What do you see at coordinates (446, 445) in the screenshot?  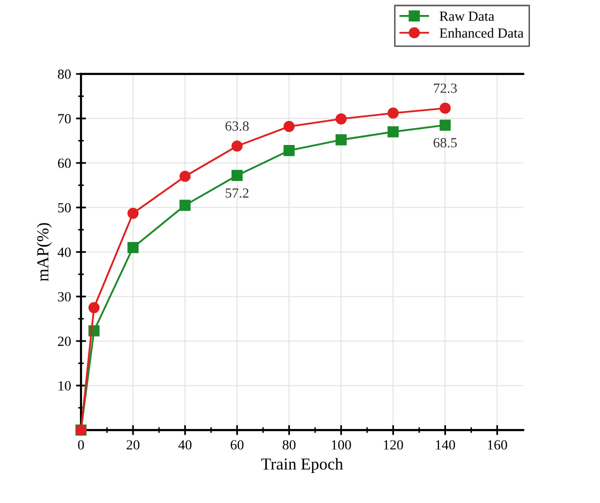 I see `x-tick-label: 140` at bounding box center [446, 445].